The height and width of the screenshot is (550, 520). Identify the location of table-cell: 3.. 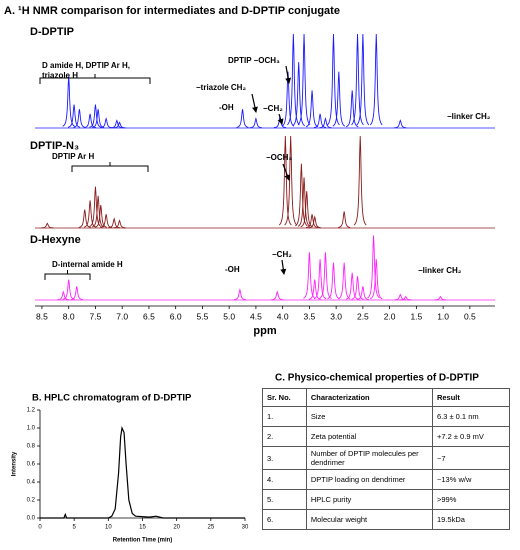
(284, 458).